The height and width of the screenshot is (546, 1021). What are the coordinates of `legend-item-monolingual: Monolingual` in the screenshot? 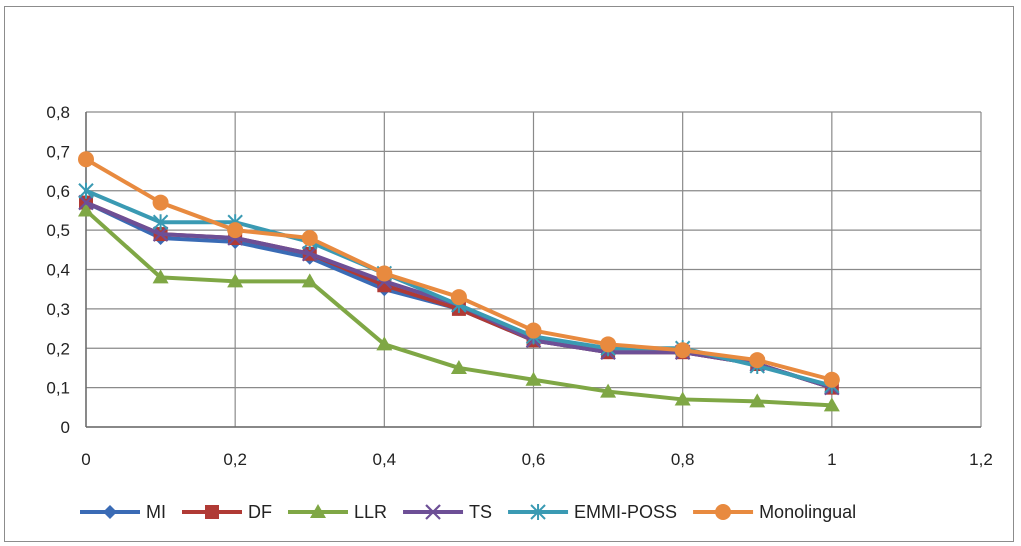 It's located at (774, 512).